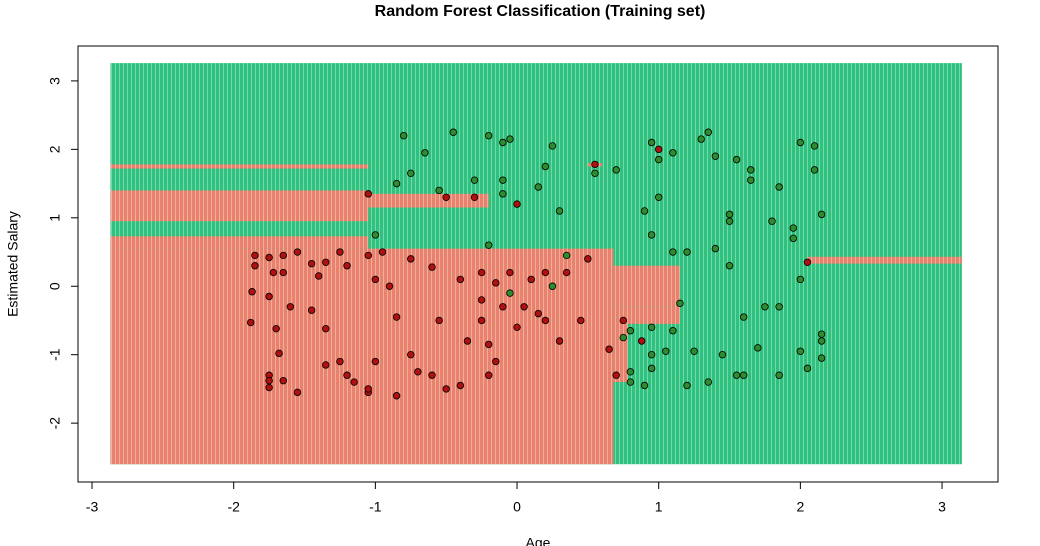  What do you see at coordinates (942, 507) in the screenshot?
I see `x-tick-label: 3` at bounding box center [942, 507].